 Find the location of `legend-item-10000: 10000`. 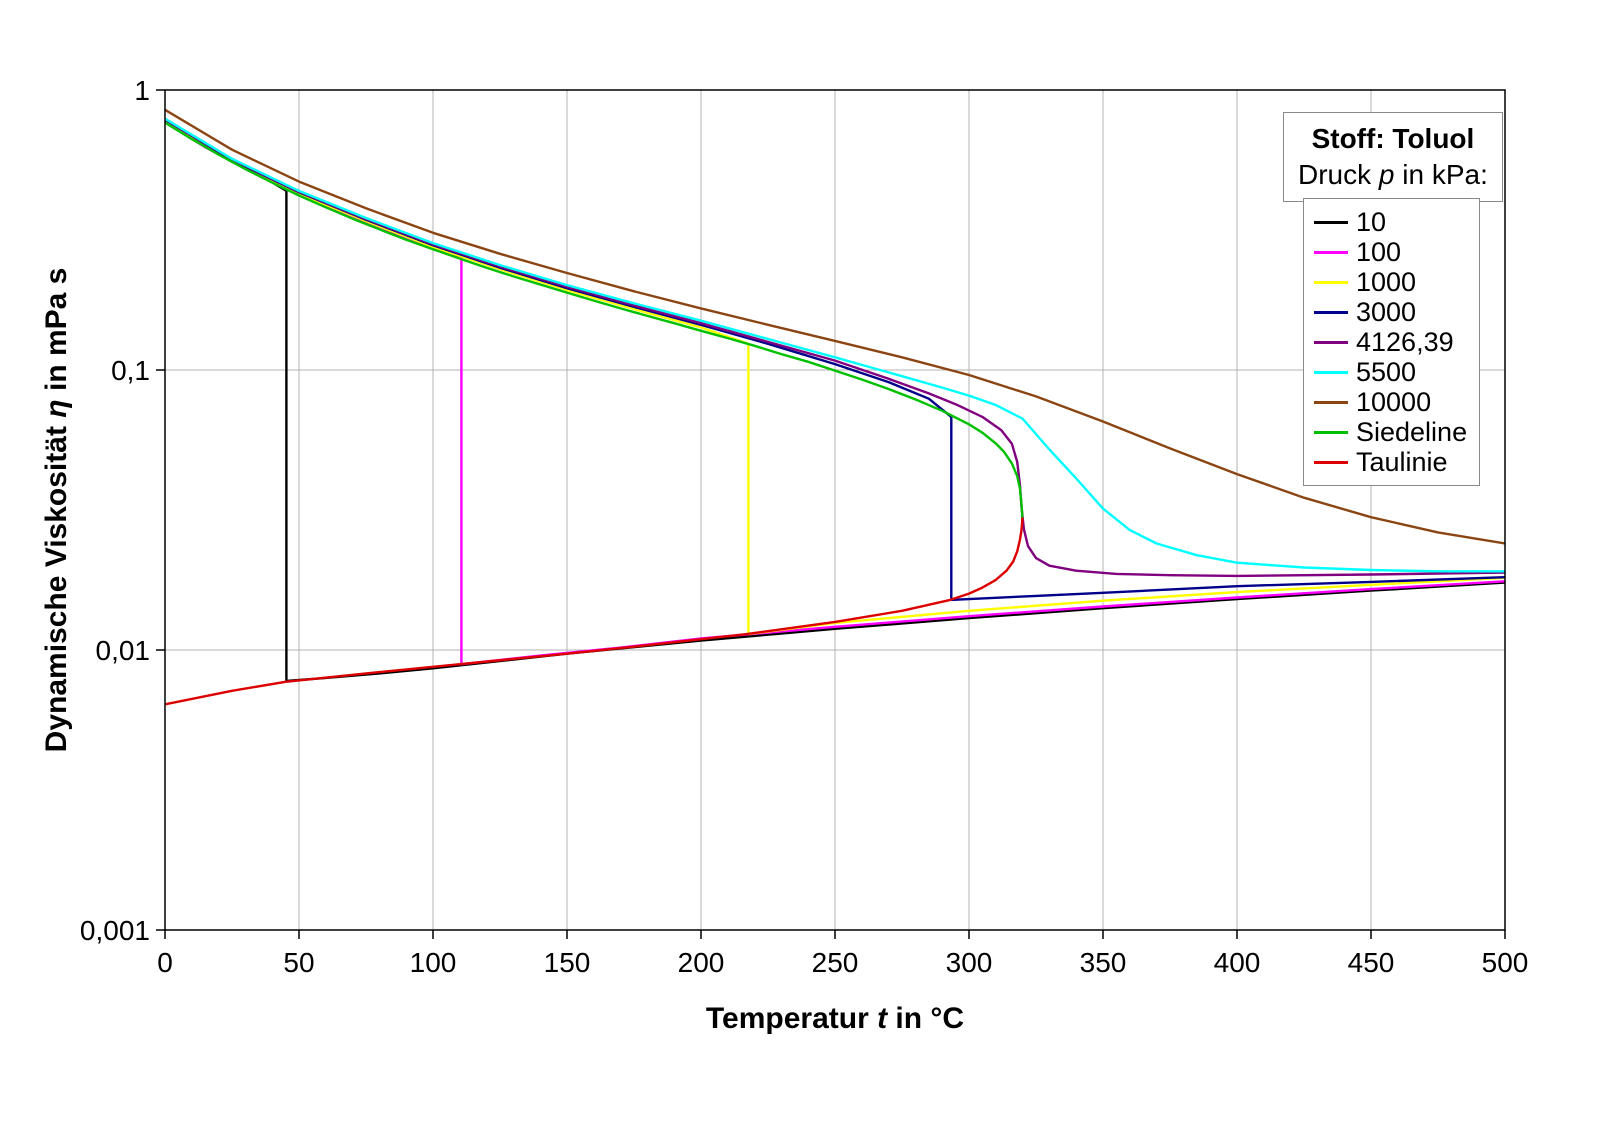

legend-item-10000: 10000 is located at coordinates (1390, 402).